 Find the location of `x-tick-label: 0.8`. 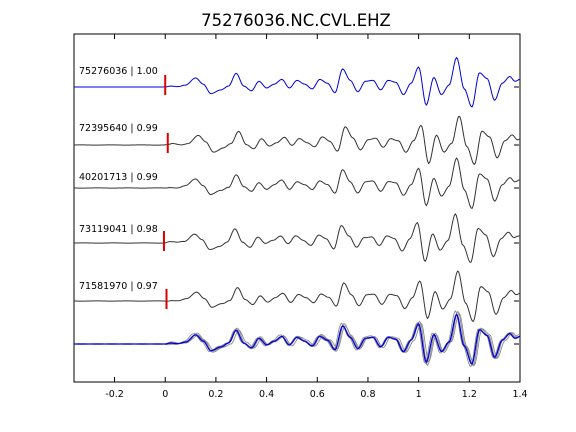

x-tick-label: 0.8 is located at coordinates (367, 394).